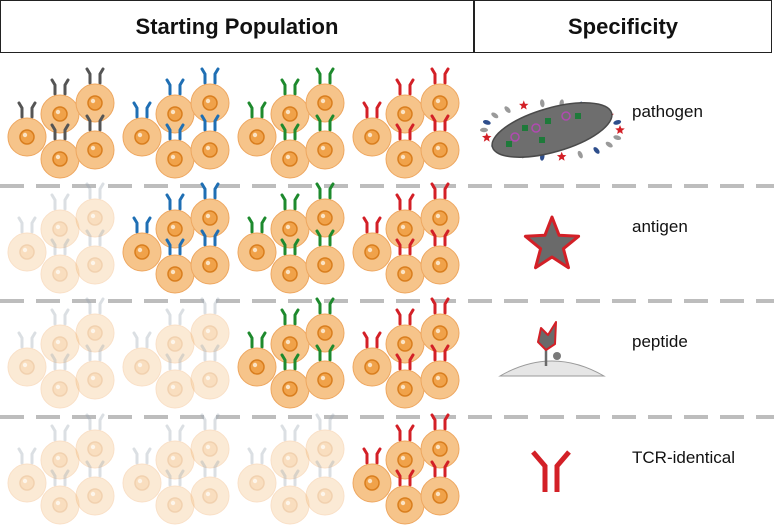  What do you see at coordinates (562, 471) in the screenshot?
I see `tcr-beta-chain` at bounding box center [562, 471].